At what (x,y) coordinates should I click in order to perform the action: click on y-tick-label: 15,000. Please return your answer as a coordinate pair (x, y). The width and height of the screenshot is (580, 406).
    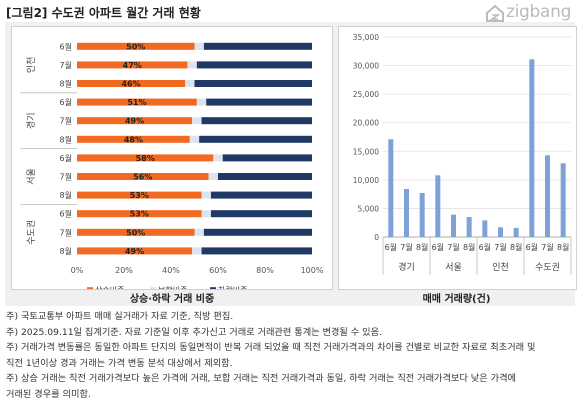
    Looking at the image, I should click on (366, 151).